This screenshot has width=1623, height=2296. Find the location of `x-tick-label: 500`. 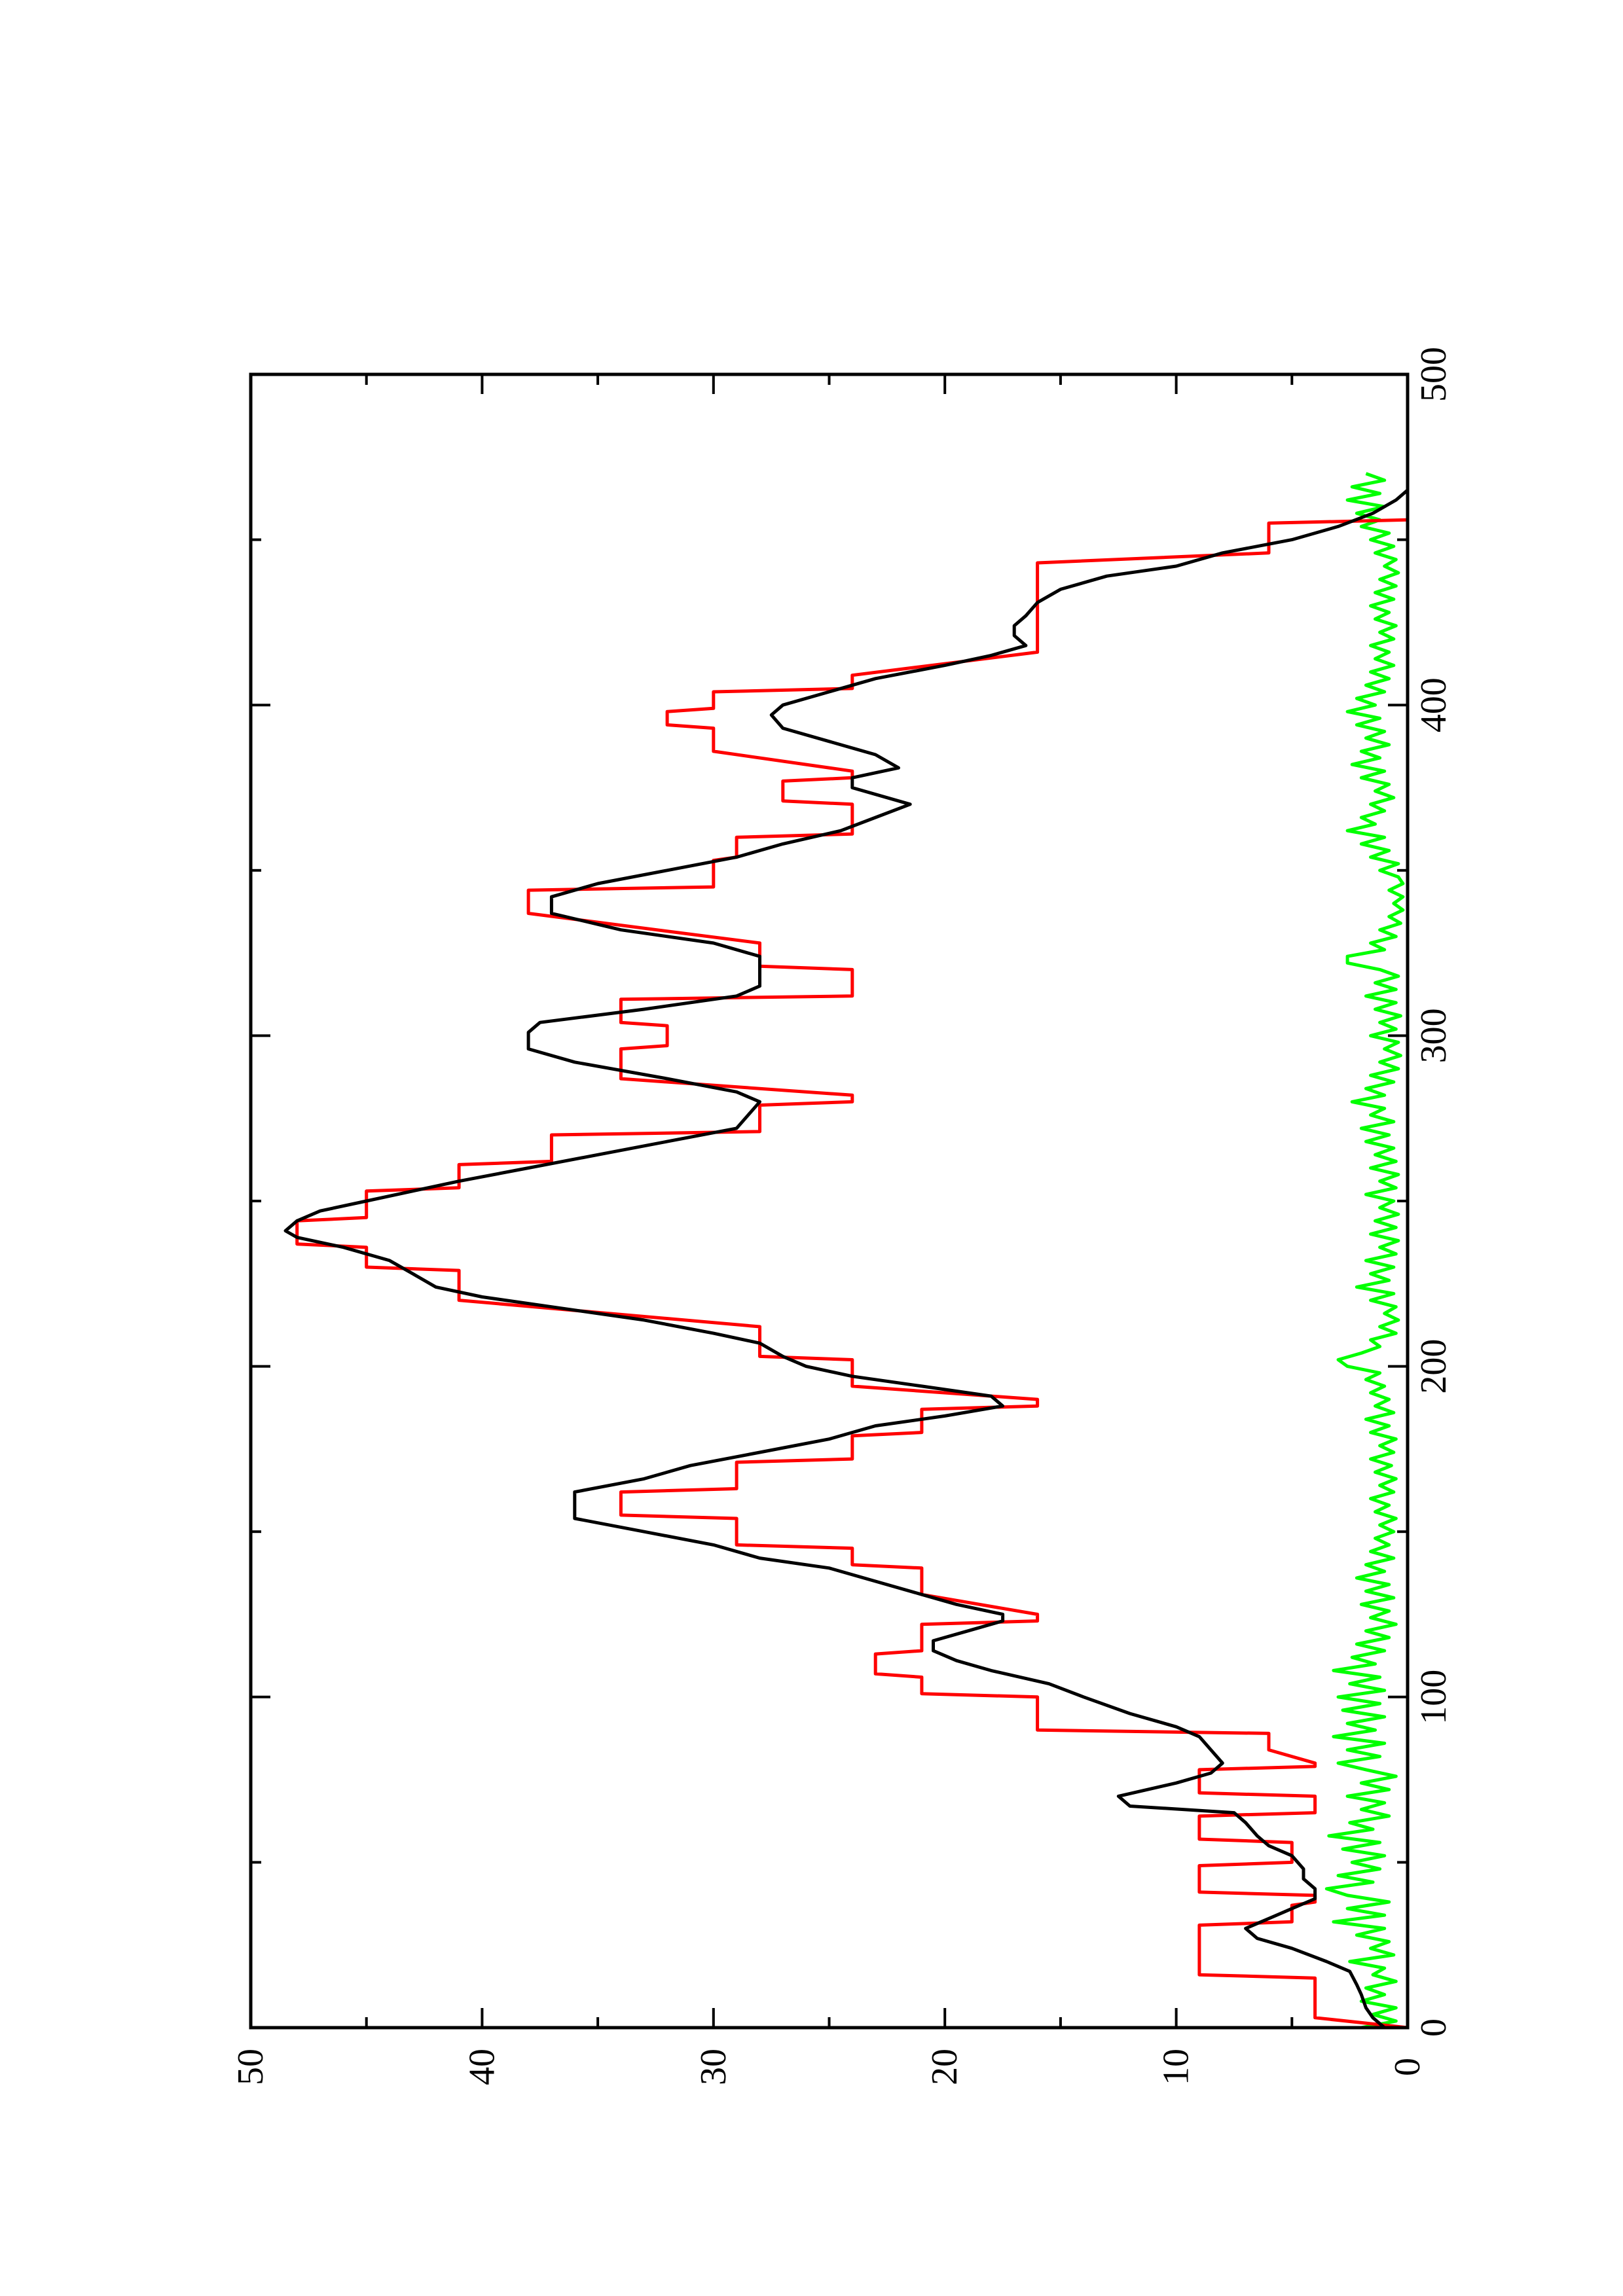

x-tick-label: 500 is located at coordinates (1433, 374).